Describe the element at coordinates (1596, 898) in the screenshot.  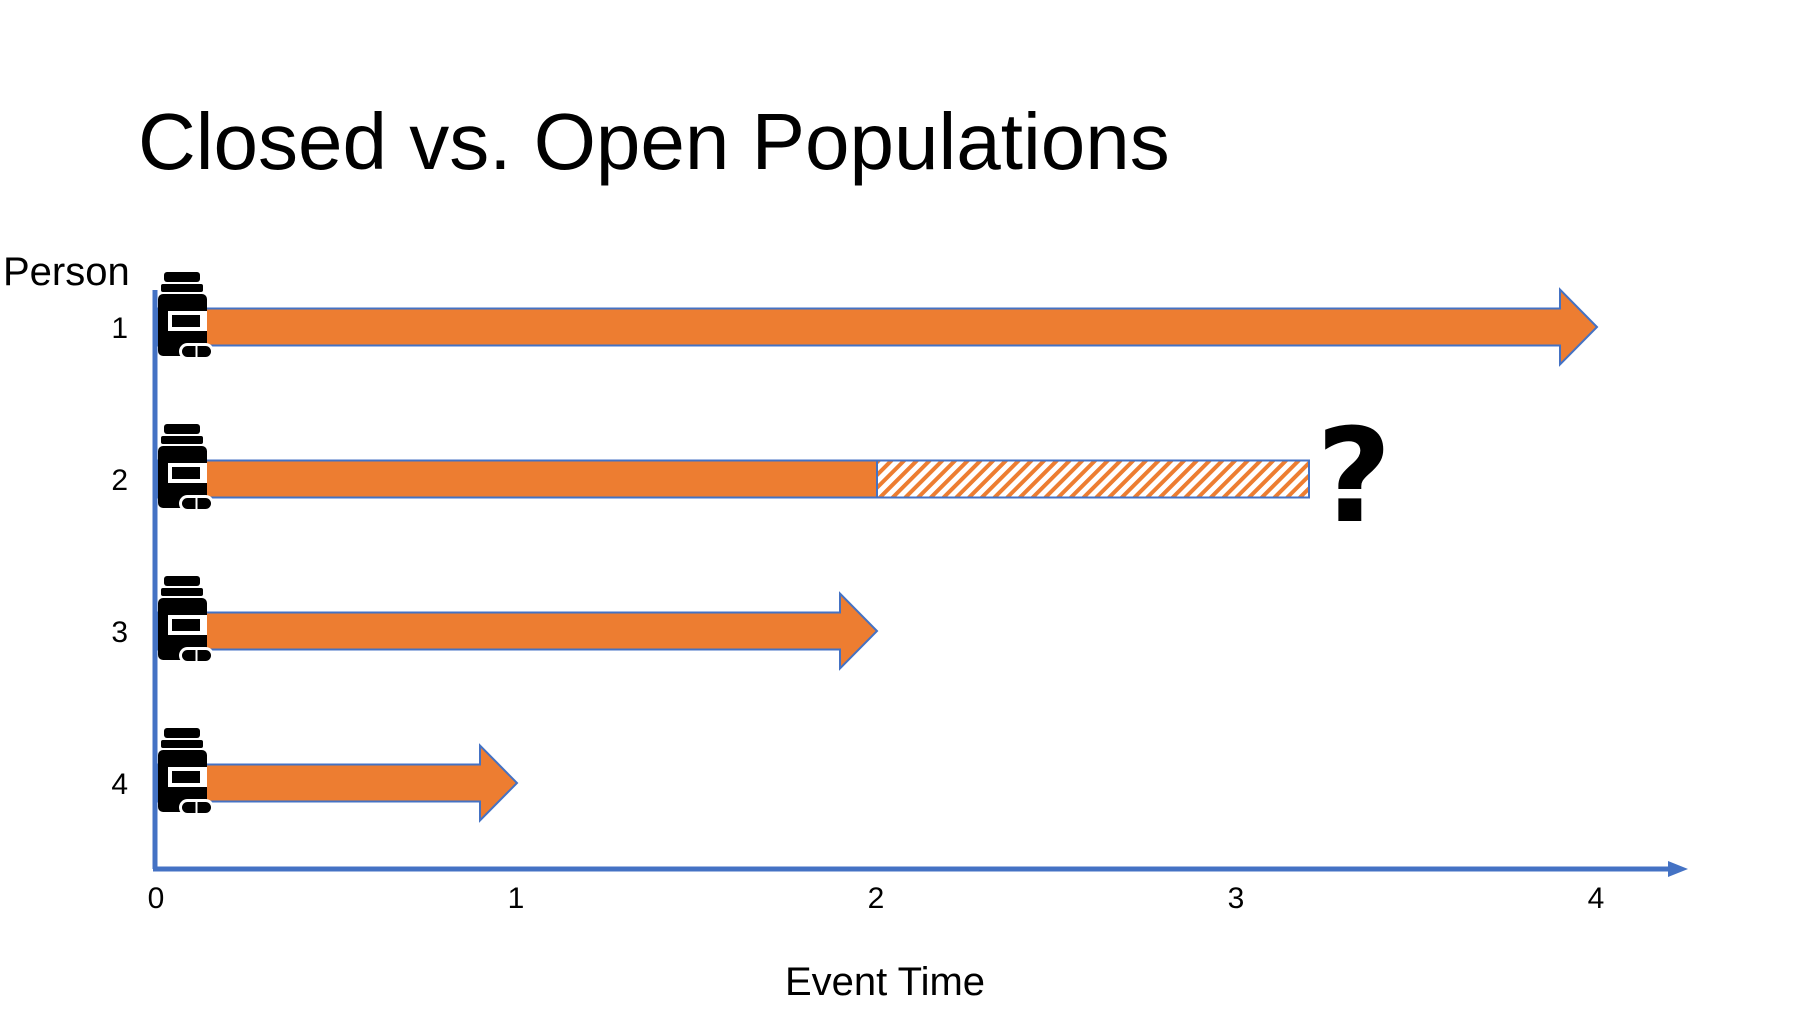
I see `x-tick-label: 4` at that location.